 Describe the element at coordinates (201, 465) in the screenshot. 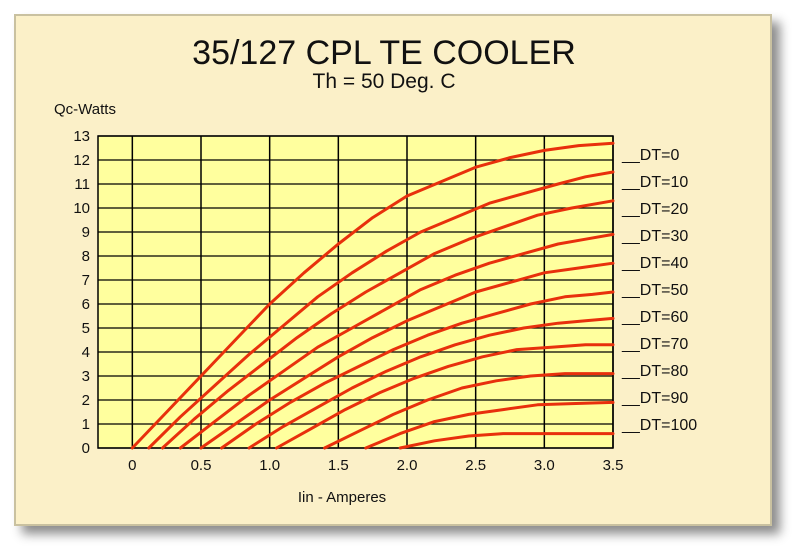

I see `x-tick-label: 0.5` at that location.